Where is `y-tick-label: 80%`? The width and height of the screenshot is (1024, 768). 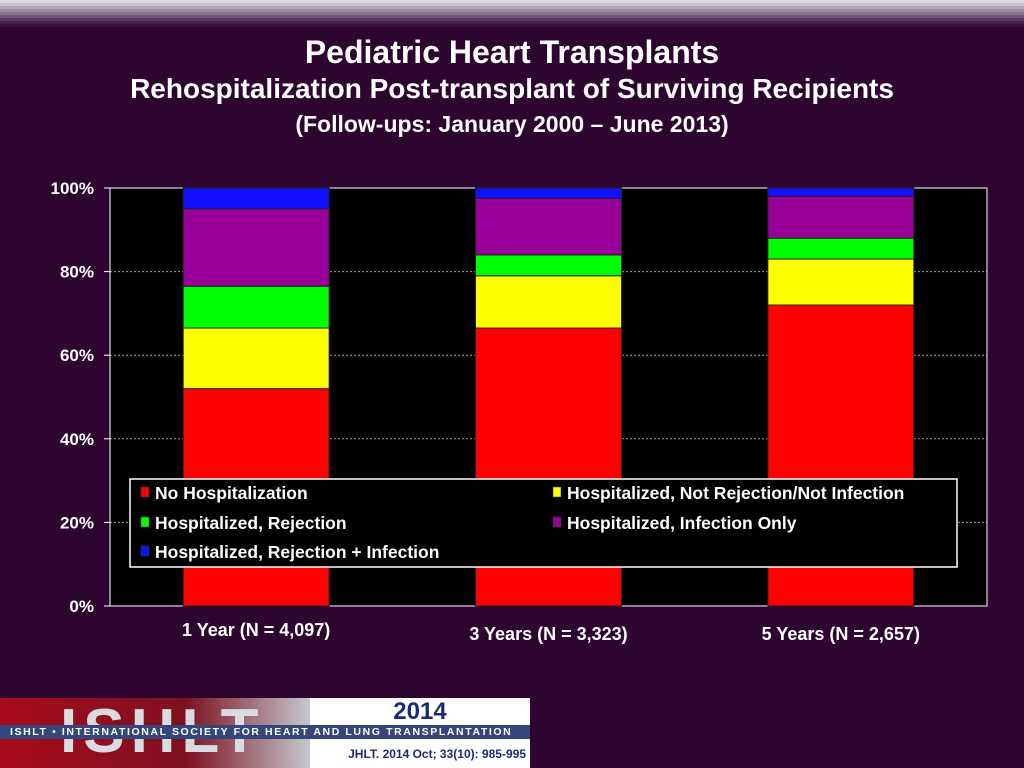
y-tick-label: 80% is located at coordinates (77, 272).